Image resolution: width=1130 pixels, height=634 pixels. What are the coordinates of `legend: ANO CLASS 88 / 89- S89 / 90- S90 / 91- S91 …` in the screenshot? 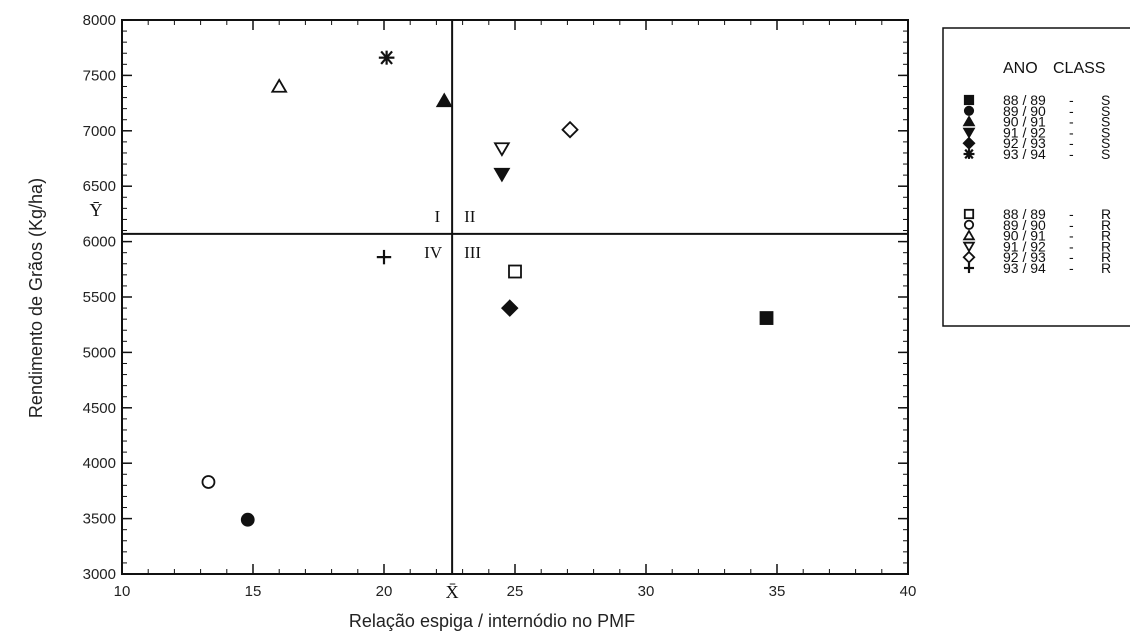 It's located at (1036, 177).